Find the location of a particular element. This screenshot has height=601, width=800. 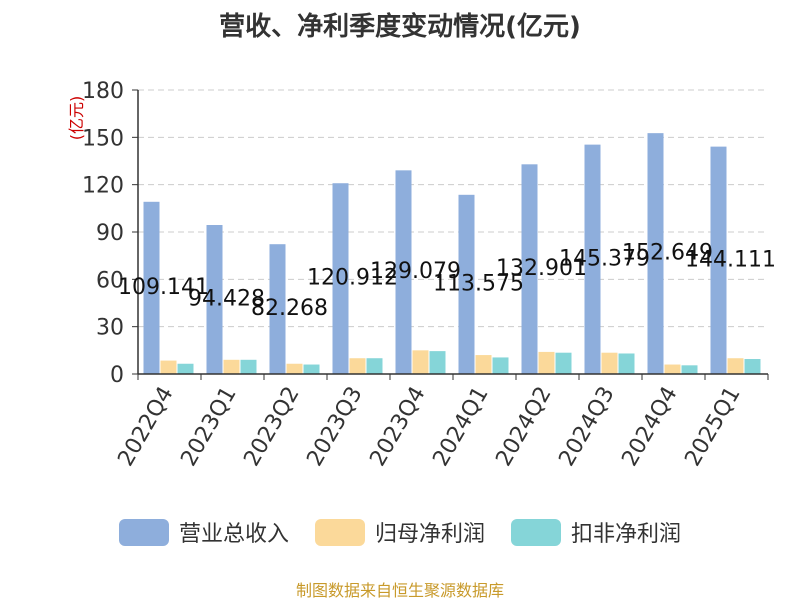

data-label: 145.379 is located at coordinates (604, 258).